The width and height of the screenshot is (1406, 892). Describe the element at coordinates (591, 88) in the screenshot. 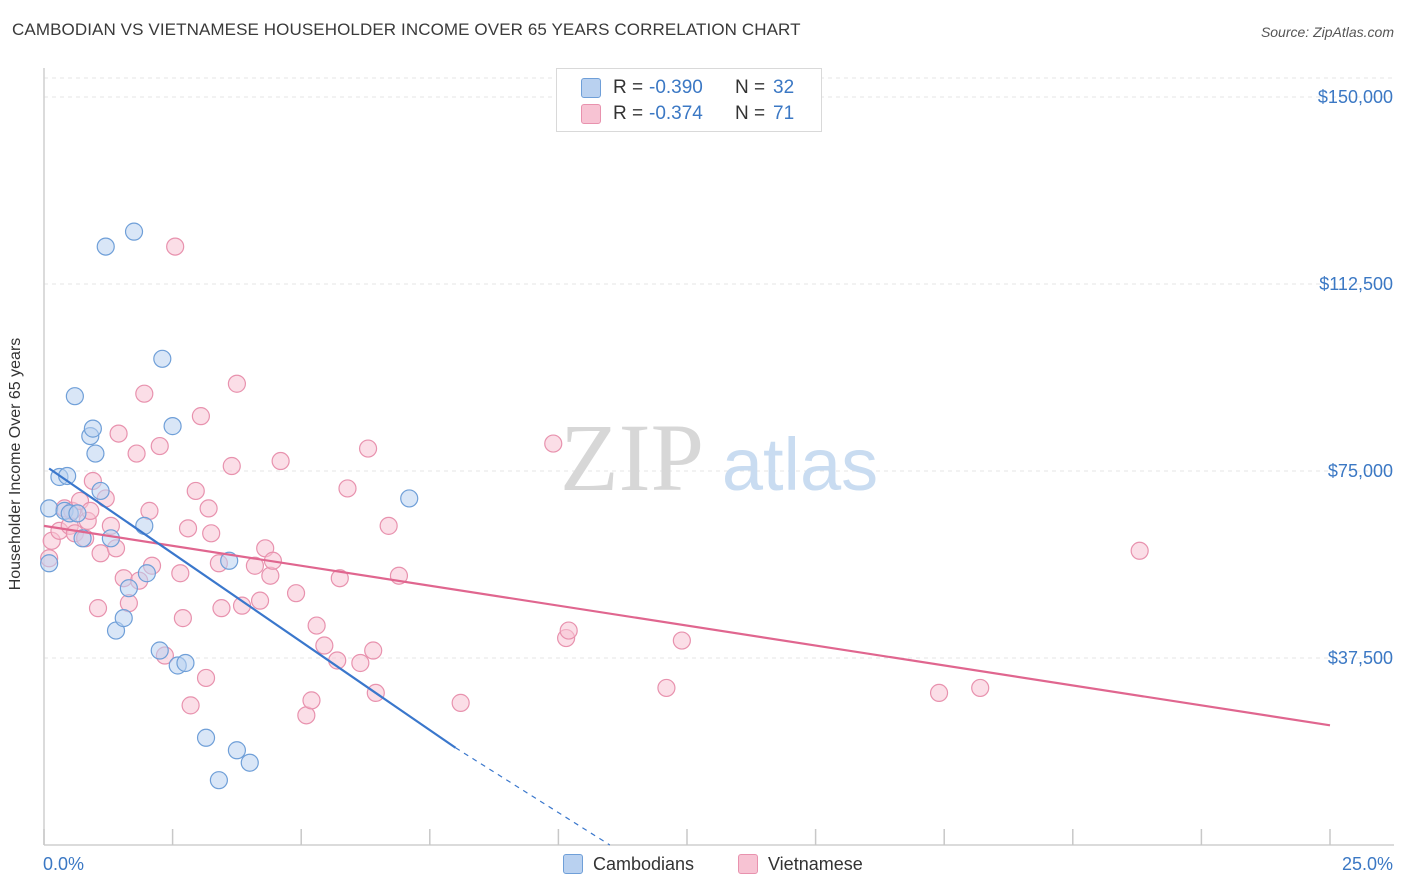

I see `cambodians-swatch` at that location.